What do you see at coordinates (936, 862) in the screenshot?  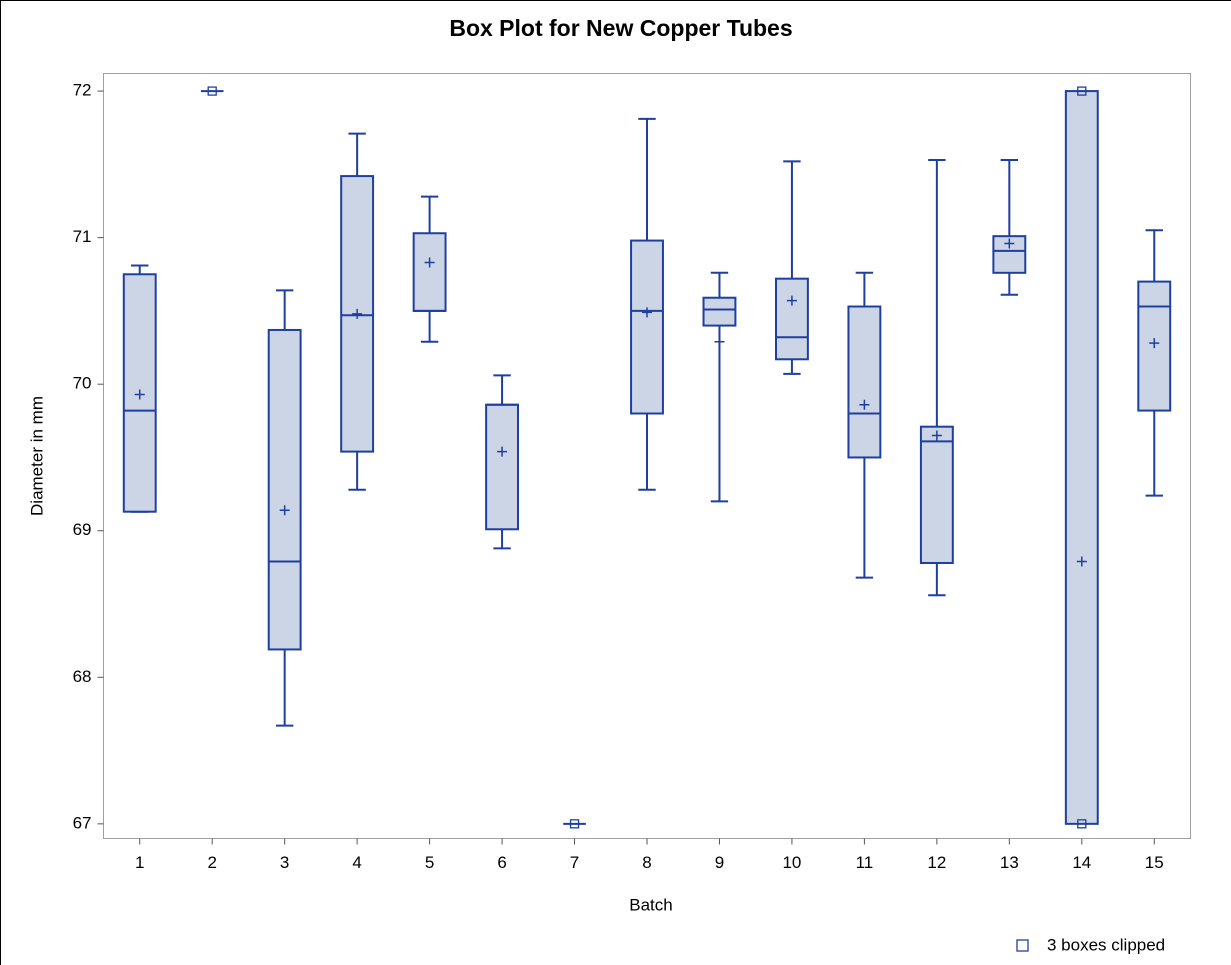 I see `x-tick-label: 12` at bounding box center [936, 862].